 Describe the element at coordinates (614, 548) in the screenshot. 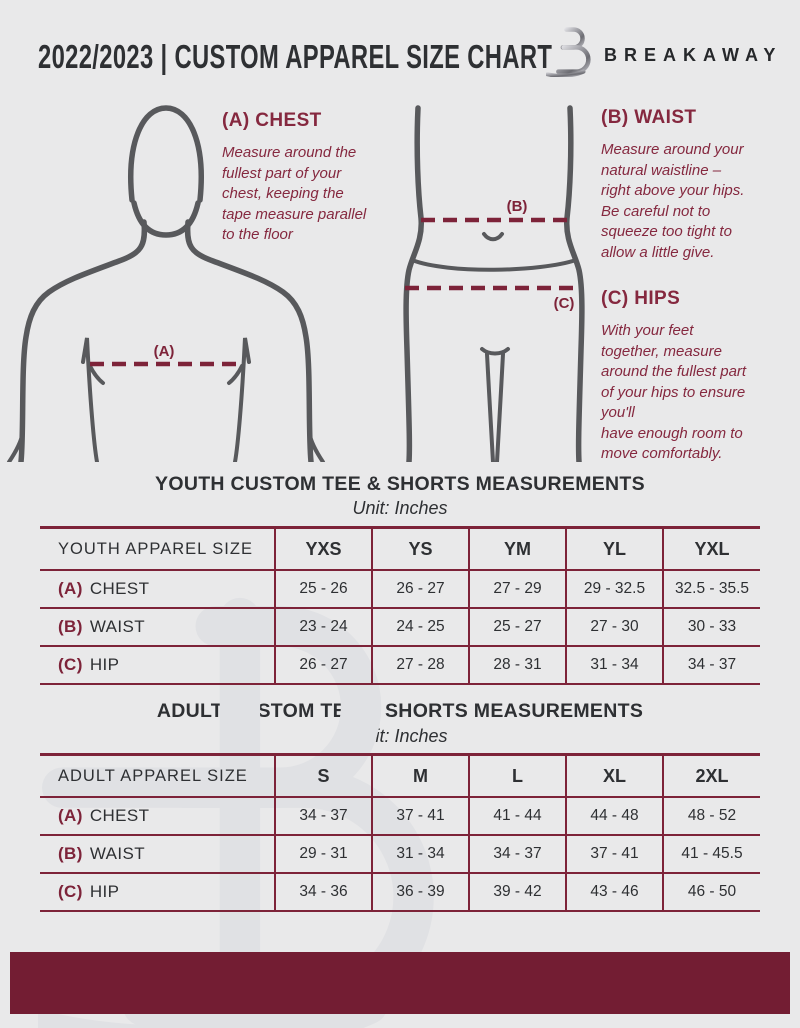

I see `size-column-header: YL` at that location.